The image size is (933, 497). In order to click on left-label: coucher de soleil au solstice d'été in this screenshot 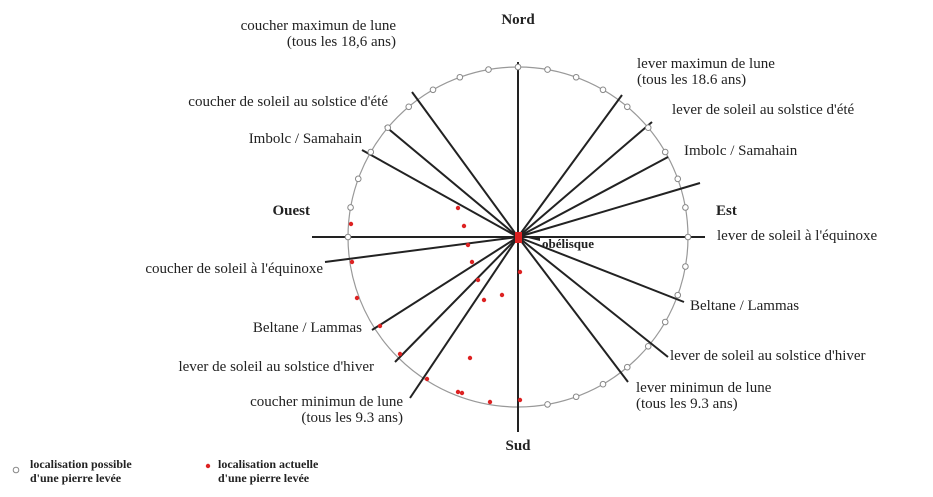, I will do `click(288, 102)`.